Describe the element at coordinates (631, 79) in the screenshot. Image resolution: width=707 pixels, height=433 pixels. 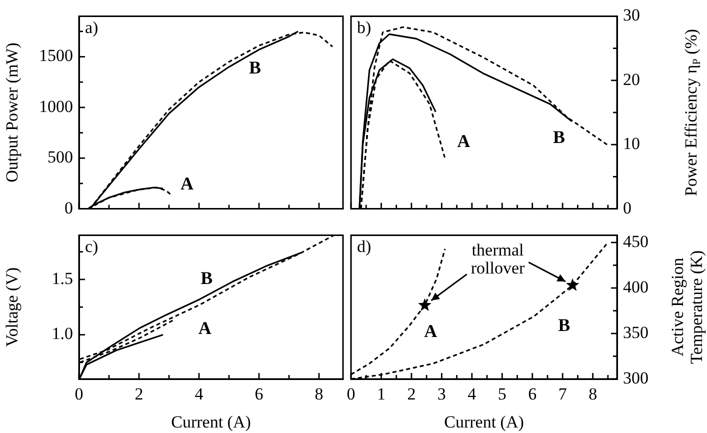
I see `y-tick-label: 20` at that location.